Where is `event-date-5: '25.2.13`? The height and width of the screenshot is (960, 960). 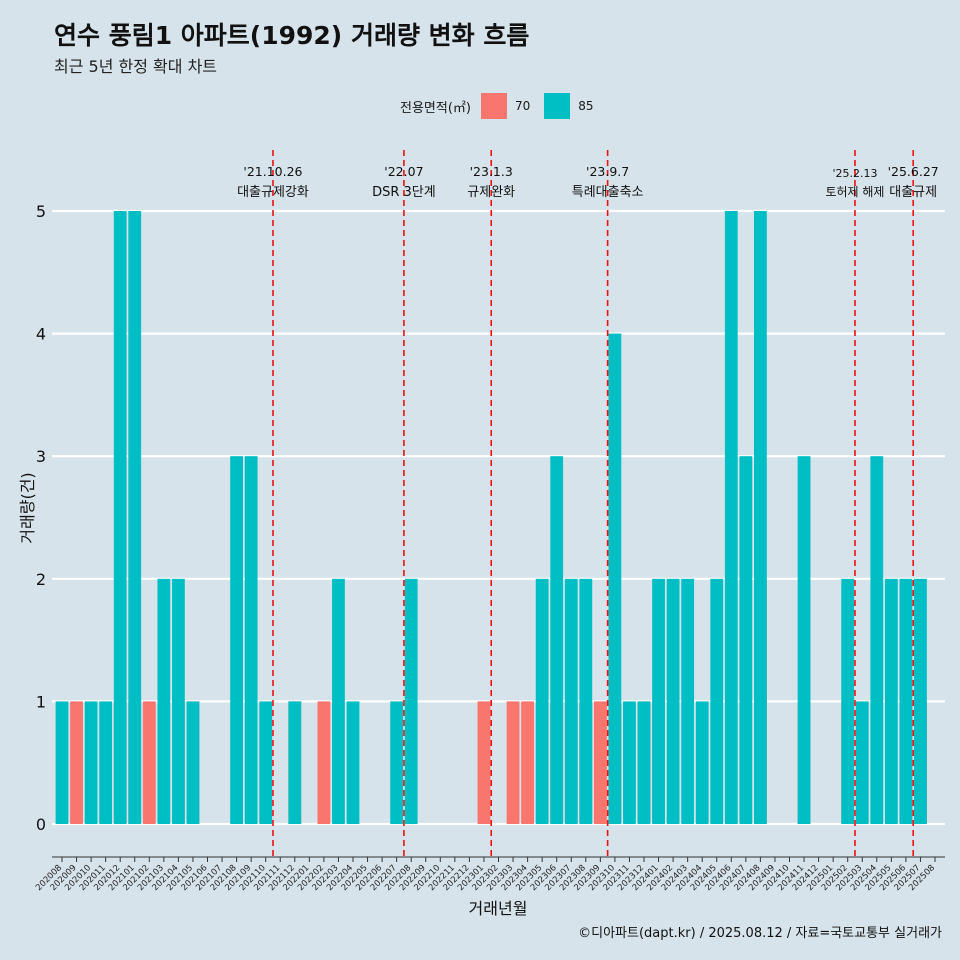
event-date-5: '25.2.13 is located at coordinates (854, 173).